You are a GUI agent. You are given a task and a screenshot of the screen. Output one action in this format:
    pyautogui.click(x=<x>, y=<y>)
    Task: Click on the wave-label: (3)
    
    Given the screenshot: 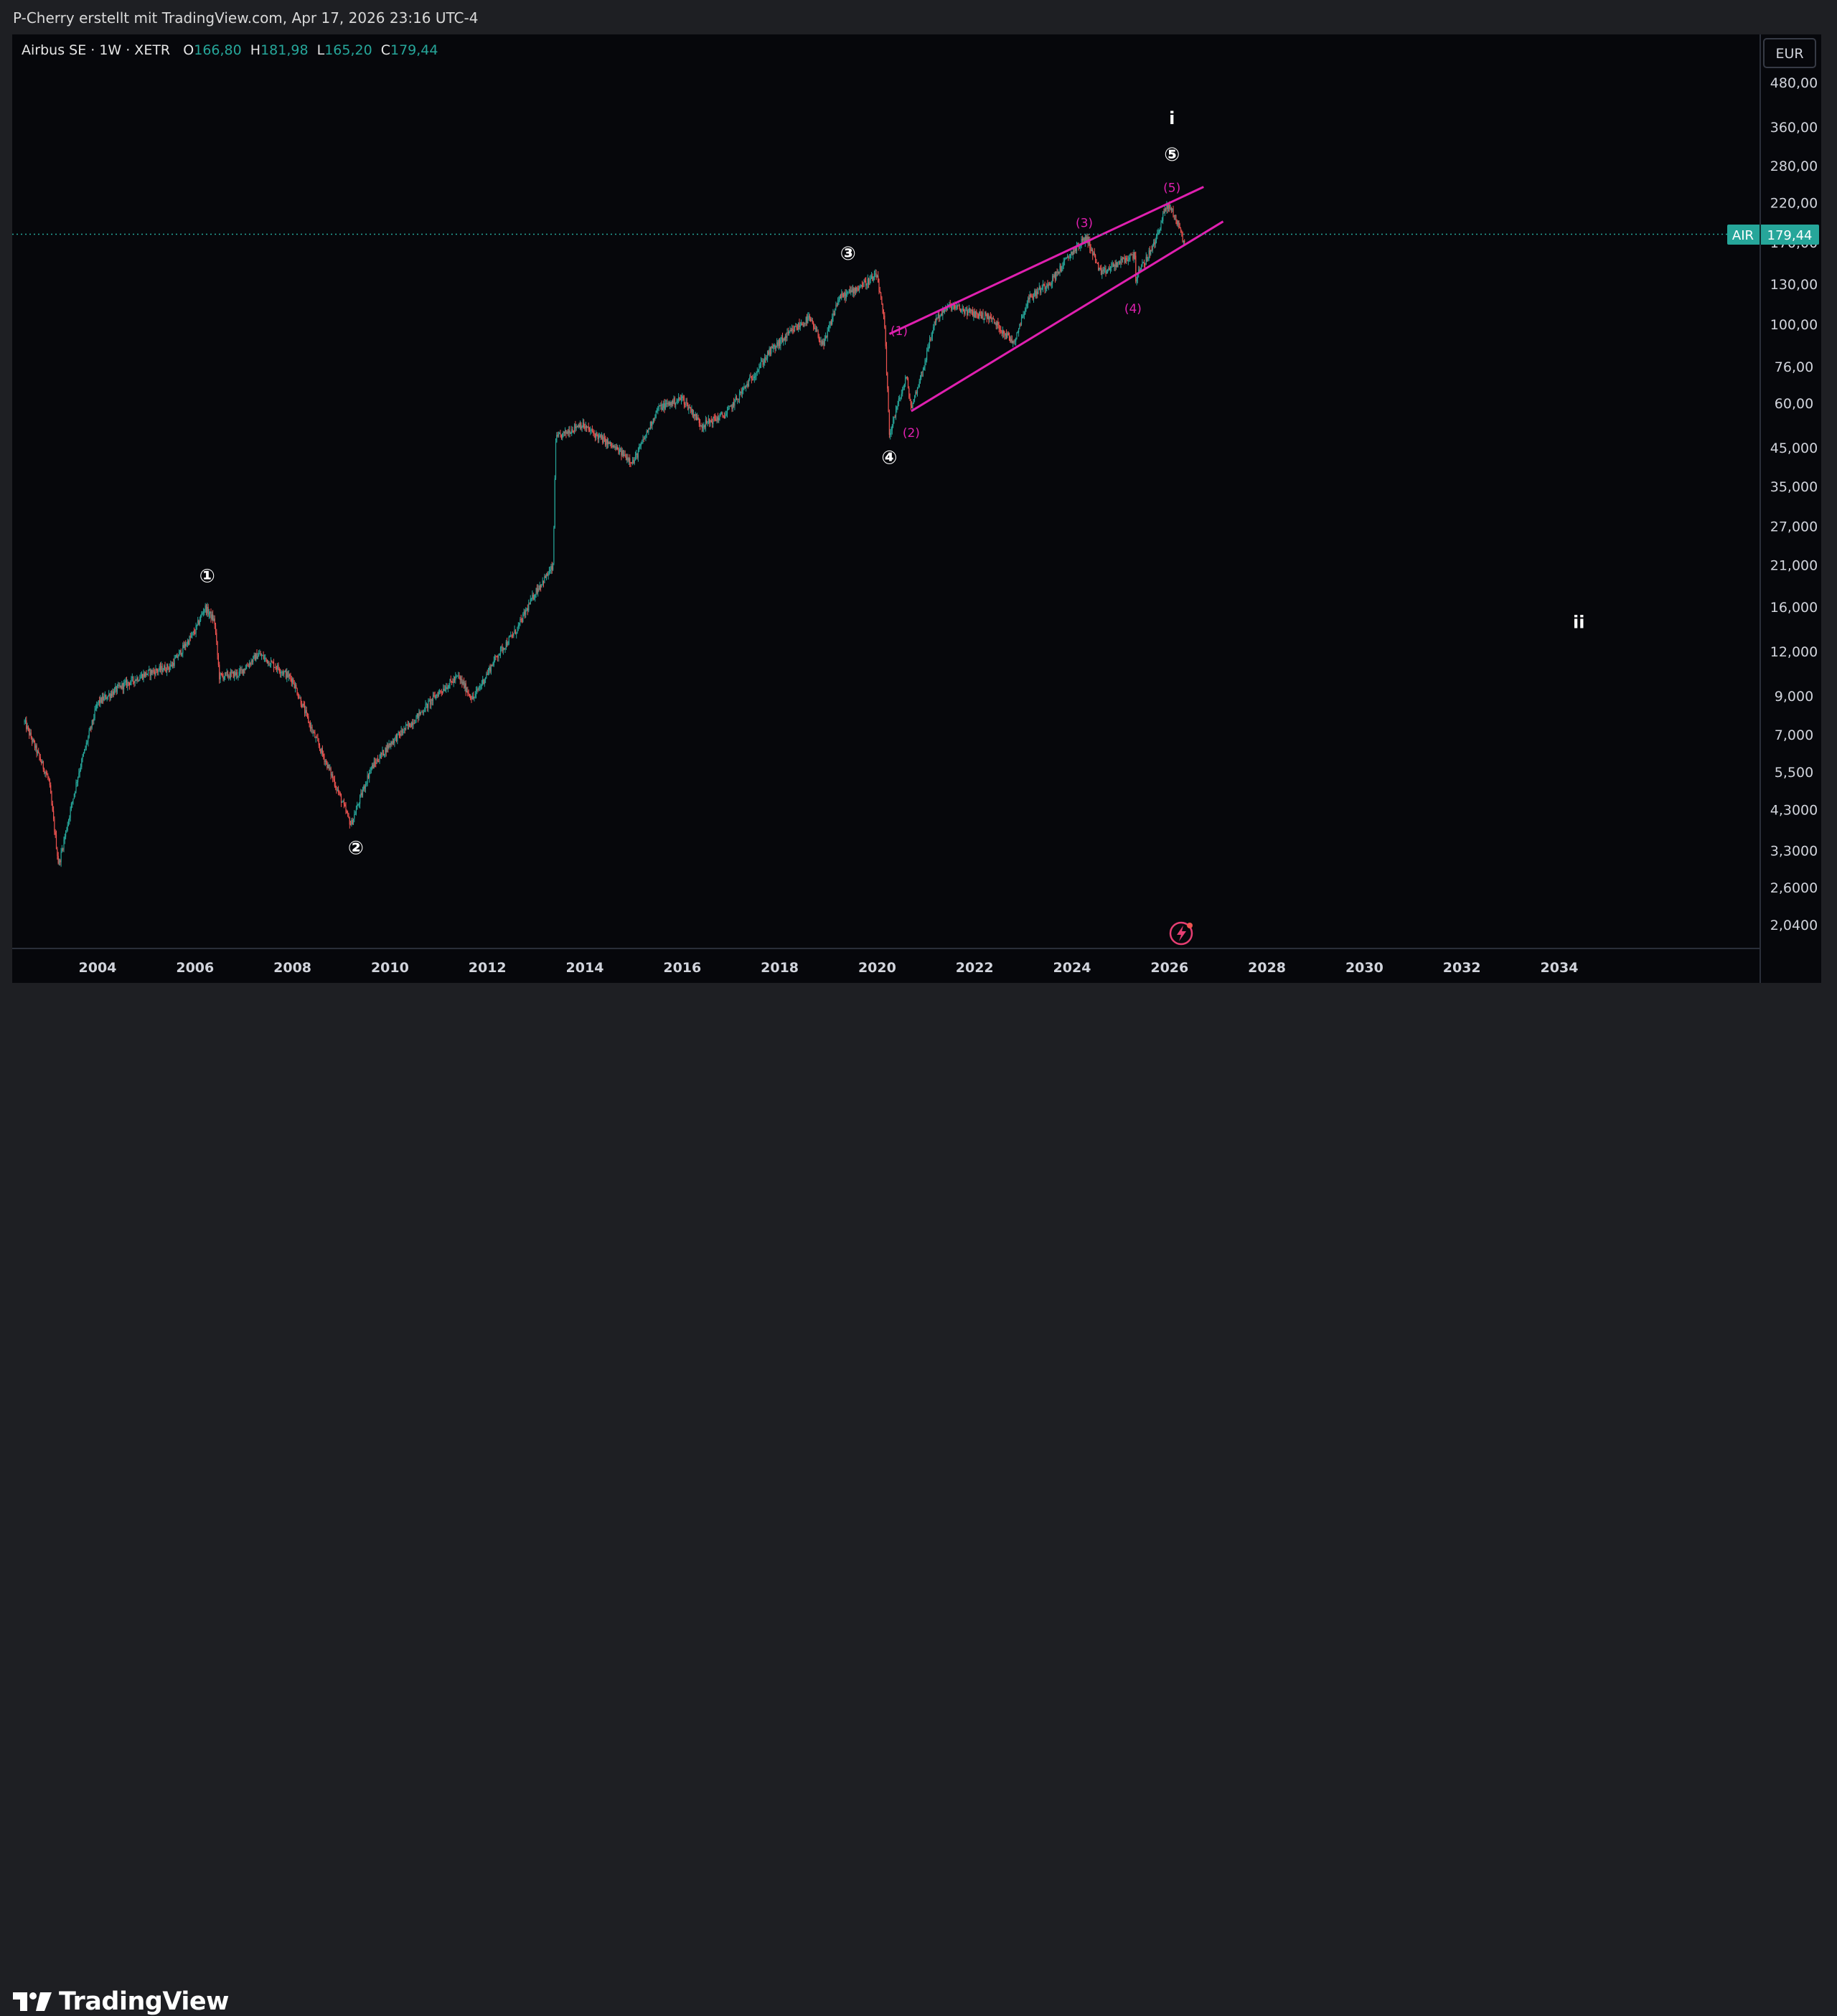 What is the action you would take?
    pyautogui.click(x=1084, y=224)
    